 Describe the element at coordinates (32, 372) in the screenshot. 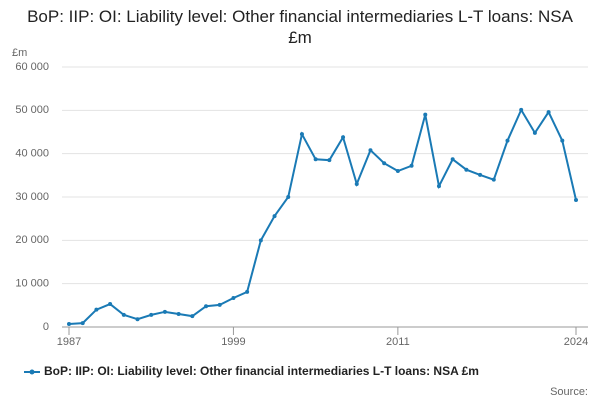

I see `legend-marker` at that location.